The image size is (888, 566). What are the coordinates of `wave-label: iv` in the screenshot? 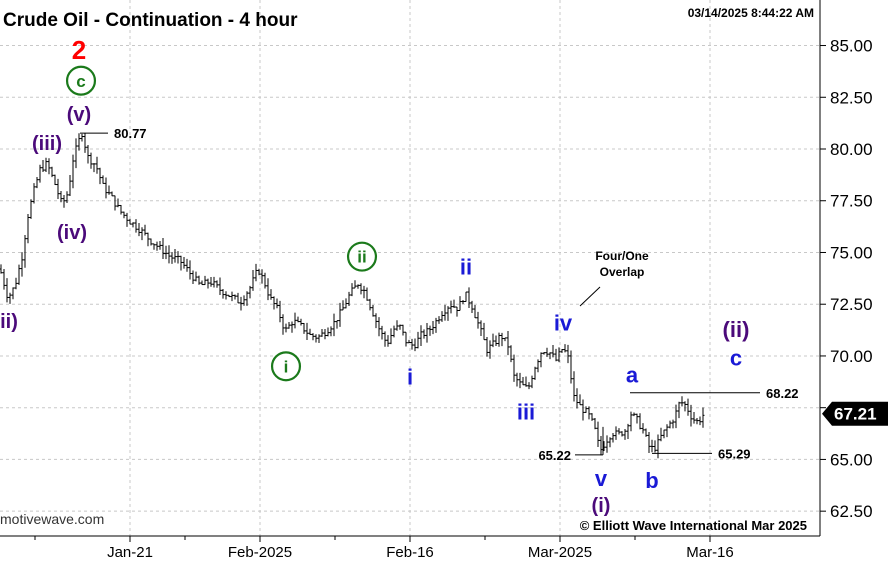 It's located at (563, 323).